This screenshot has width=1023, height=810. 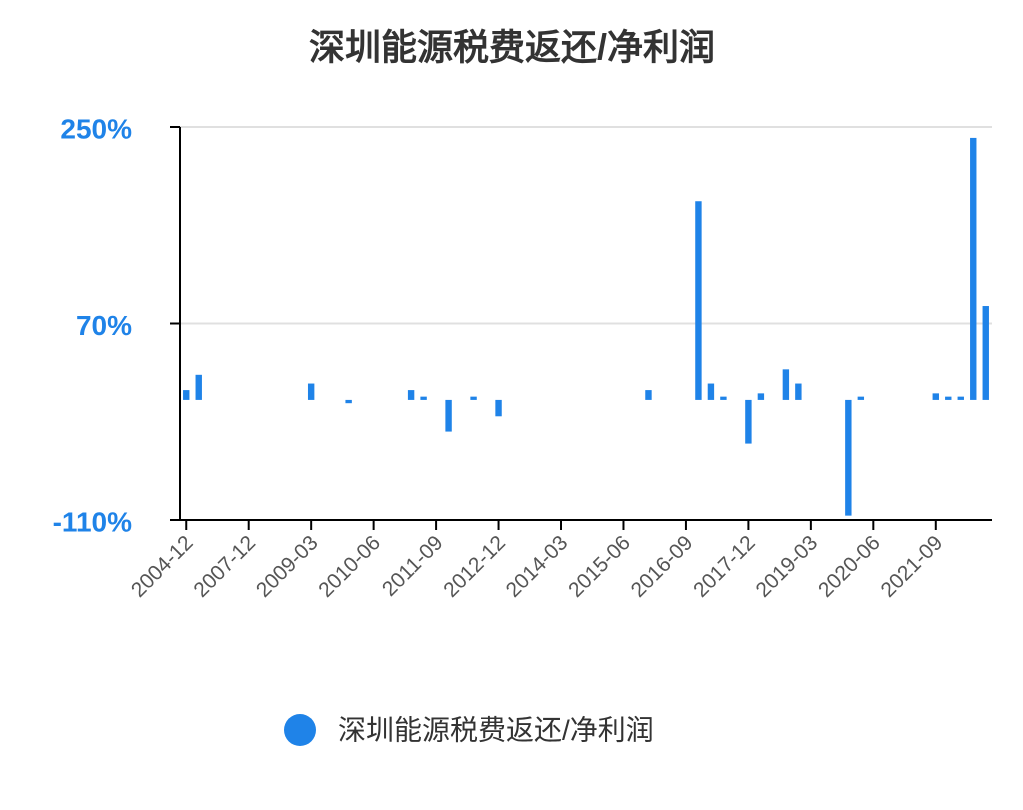 I want to click on x-tick-label: 2007-12, so click(x=224, y=566).